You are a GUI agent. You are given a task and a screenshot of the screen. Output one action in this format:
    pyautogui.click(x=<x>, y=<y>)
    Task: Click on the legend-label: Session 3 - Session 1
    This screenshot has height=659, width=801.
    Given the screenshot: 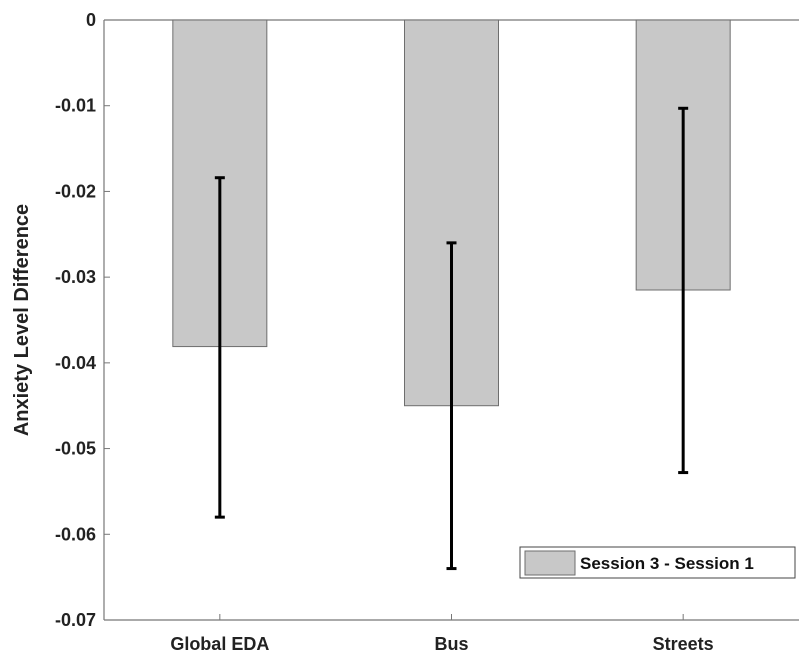 What is the action you would take?
    pyautogui.click(x=667, y=563)
    